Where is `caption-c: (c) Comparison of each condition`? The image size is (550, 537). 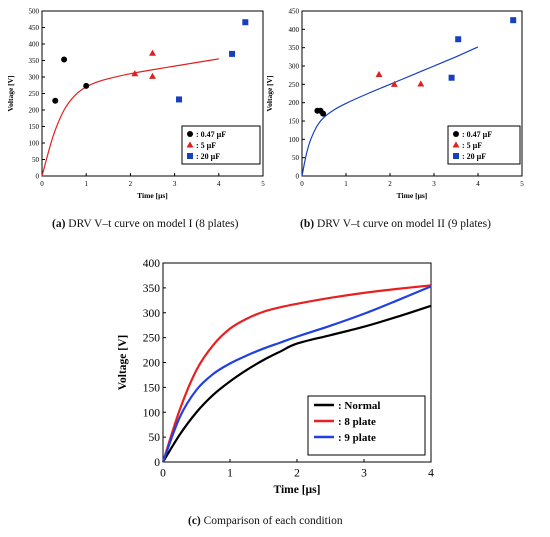
caption-c: (c) Comparison of each condition is located at coordinates (265, 521).